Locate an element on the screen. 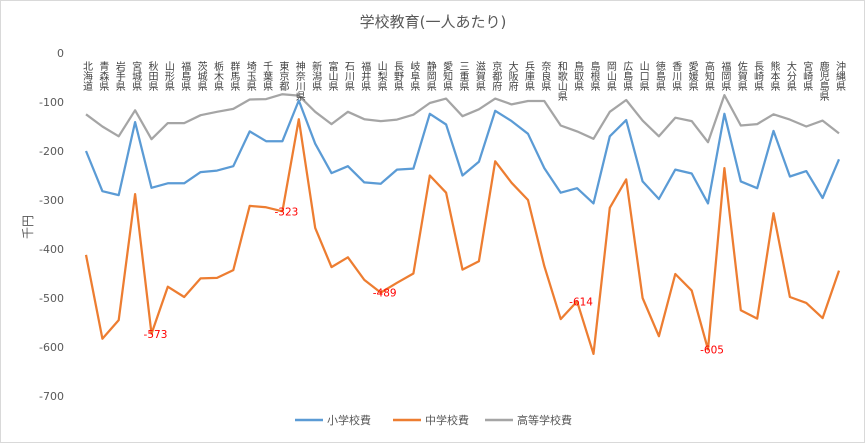 The image size is (865, 444). x-category-text: 福井県 is located at coordinates (365, 76).